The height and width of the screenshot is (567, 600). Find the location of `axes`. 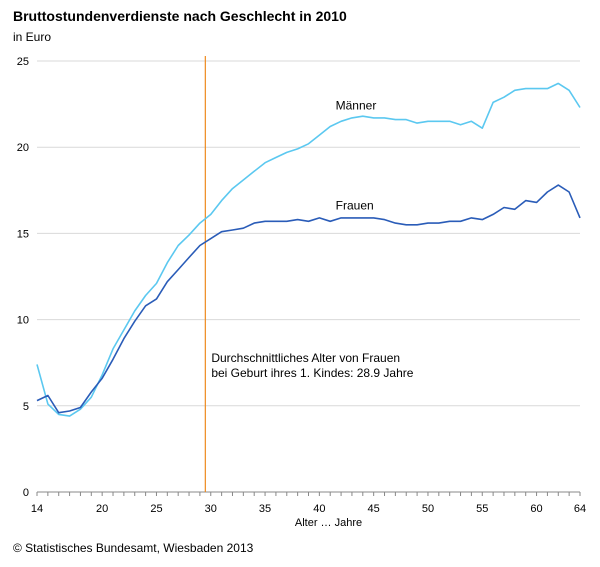

axes is located at coordinates (308, 493).